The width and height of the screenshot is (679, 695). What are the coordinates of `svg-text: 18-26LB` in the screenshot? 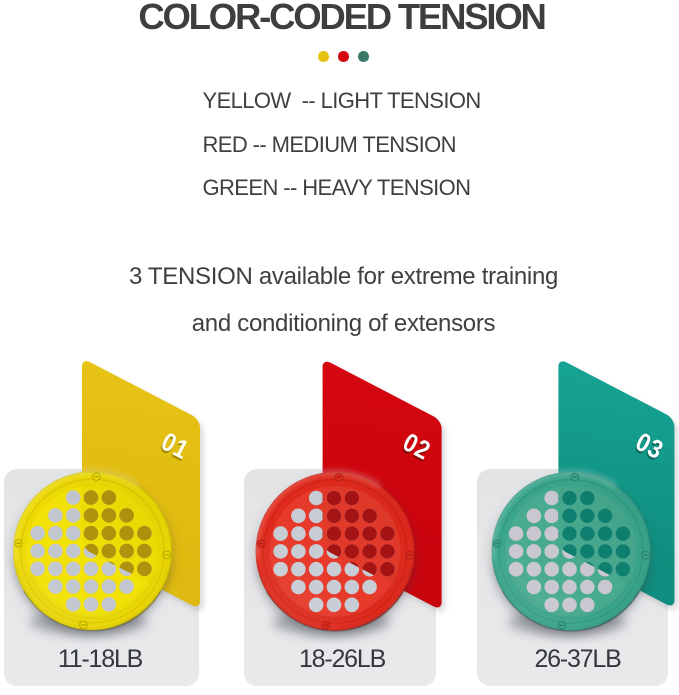 It's located at (342, 659).